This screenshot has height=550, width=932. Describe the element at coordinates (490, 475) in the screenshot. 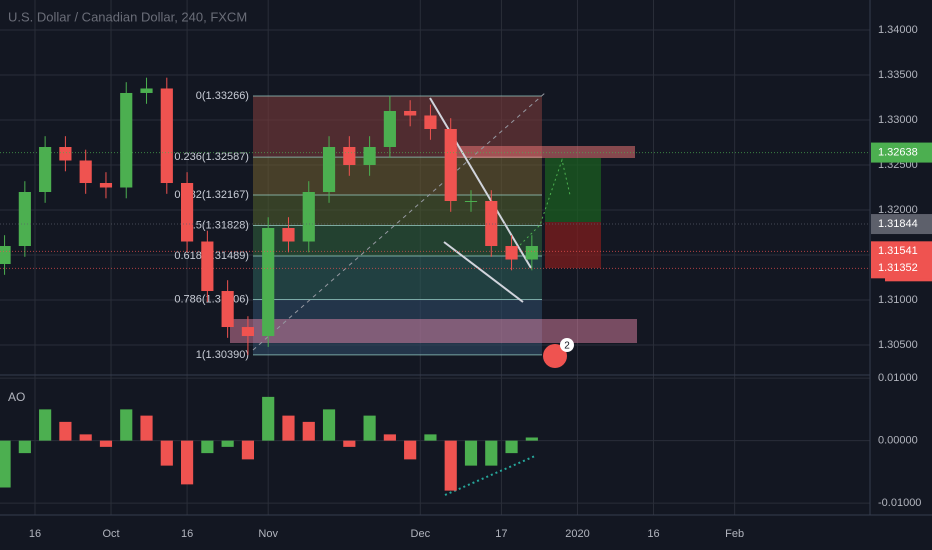

I see `ao-divergence` at that location.